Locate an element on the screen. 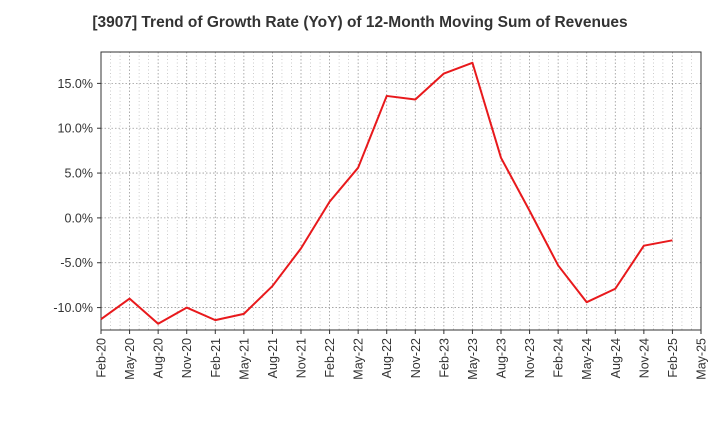 The height and width of the screenshot is (440, 720). x-tick-label: May-21 is located at coordinates (244, 359).